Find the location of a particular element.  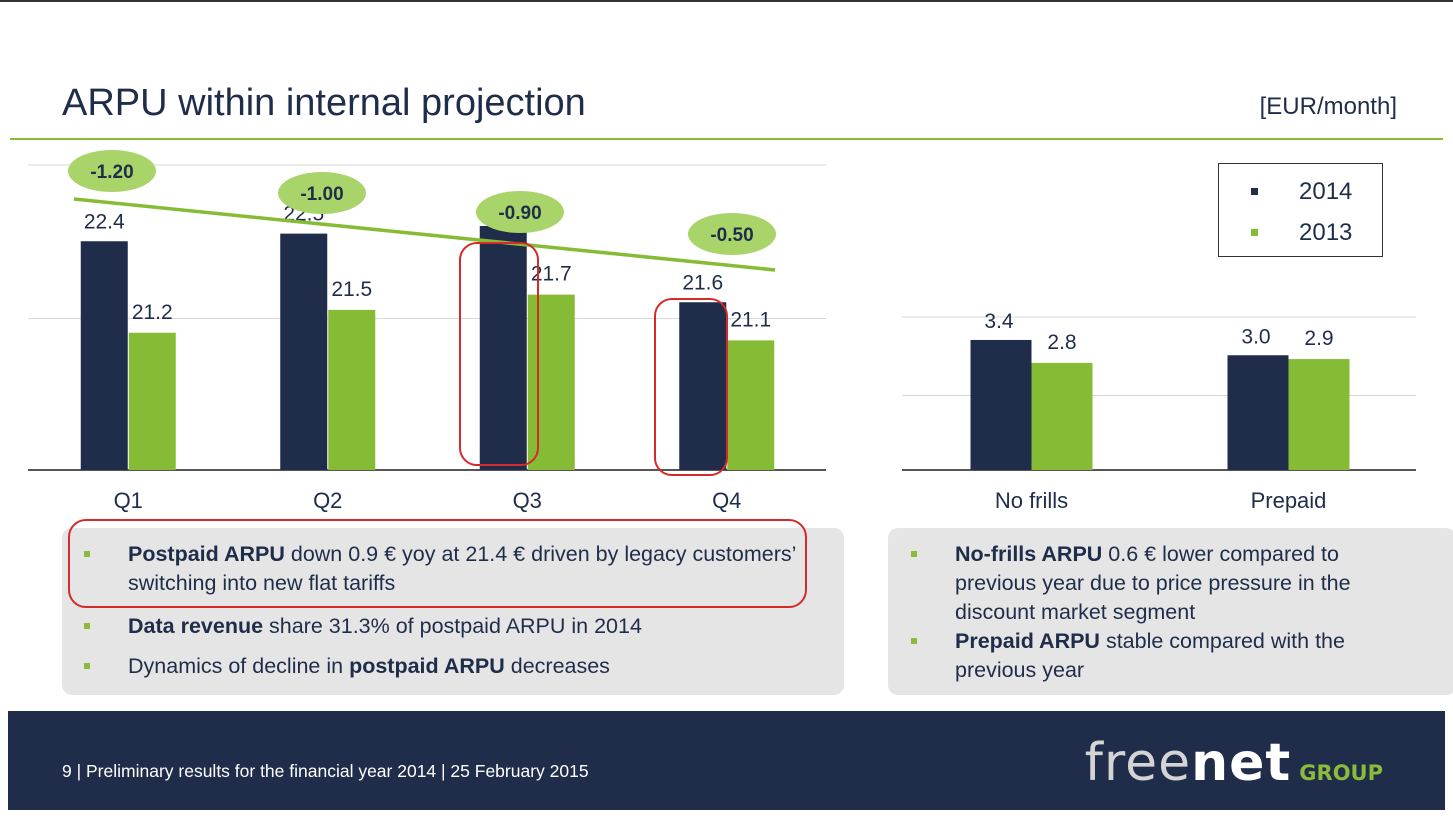

logo-group: GROUP is located at coordinates (1341, 773).